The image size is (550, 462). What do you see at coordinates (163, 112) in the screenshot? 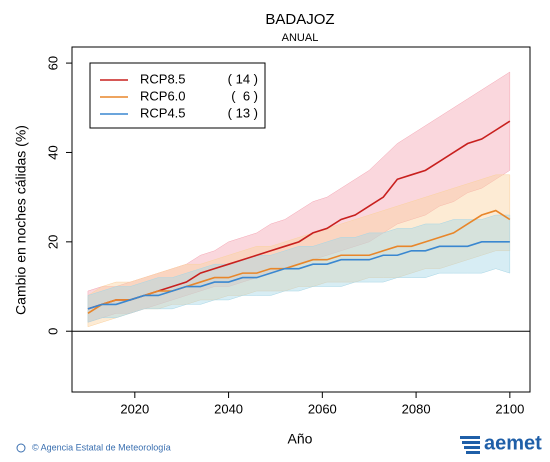
I see `legend-label: RCP4.5` at bounding box center [163, 112].